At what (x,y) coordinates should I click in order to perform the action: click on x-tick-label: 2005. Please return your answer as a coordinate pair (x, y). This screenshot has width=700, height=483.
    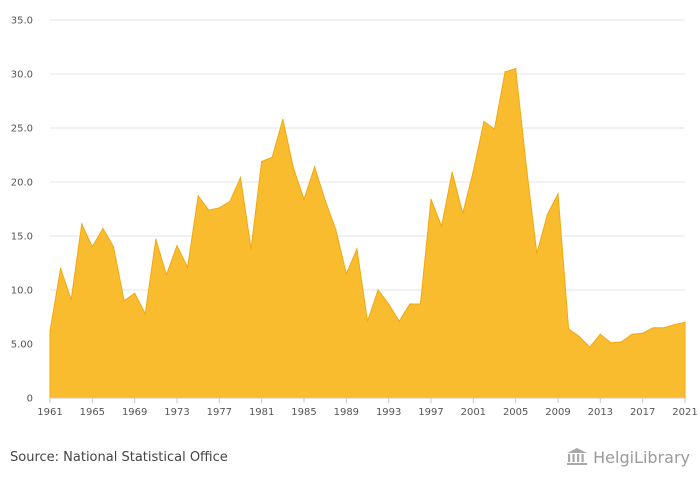
    Looking at the image, I should click on (515, 412).